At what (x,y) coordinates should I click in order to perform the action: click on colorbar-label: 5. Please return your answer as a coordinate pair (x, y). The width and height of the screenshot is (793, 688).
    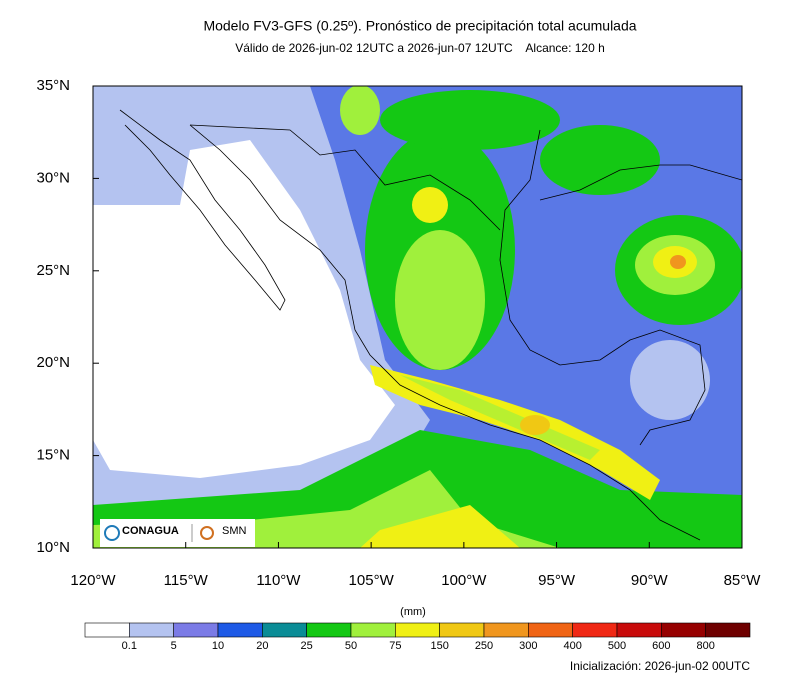
    Looking at the image, I should click on (174, 646).